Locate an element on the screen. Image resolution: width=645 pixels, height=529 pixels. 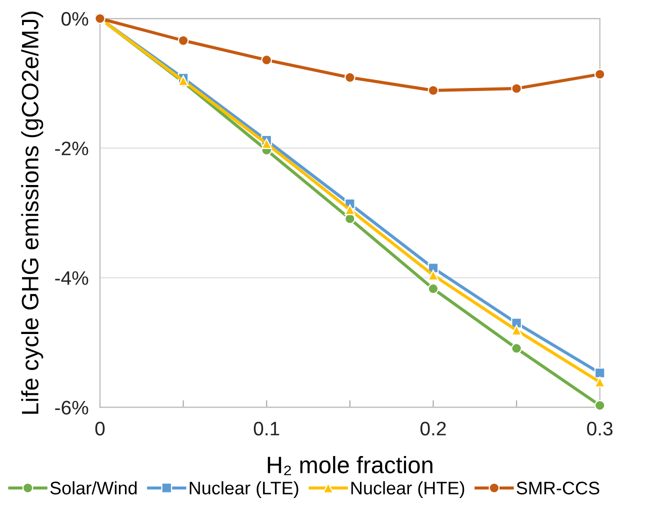
x-tick-label: 0.1 is located at coordinates (267, 429).